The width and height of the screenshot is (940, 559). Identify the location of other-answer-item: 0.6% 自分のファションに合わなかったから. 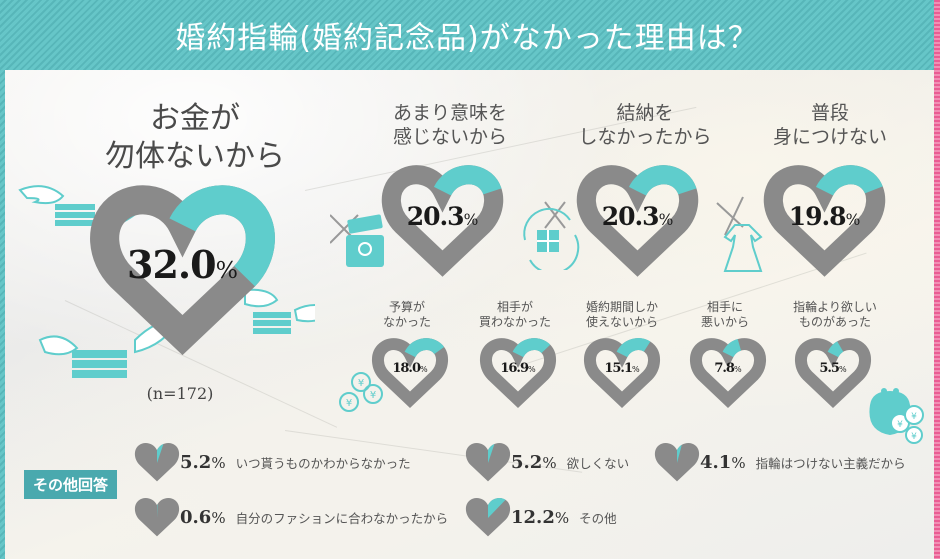
(314, 517).